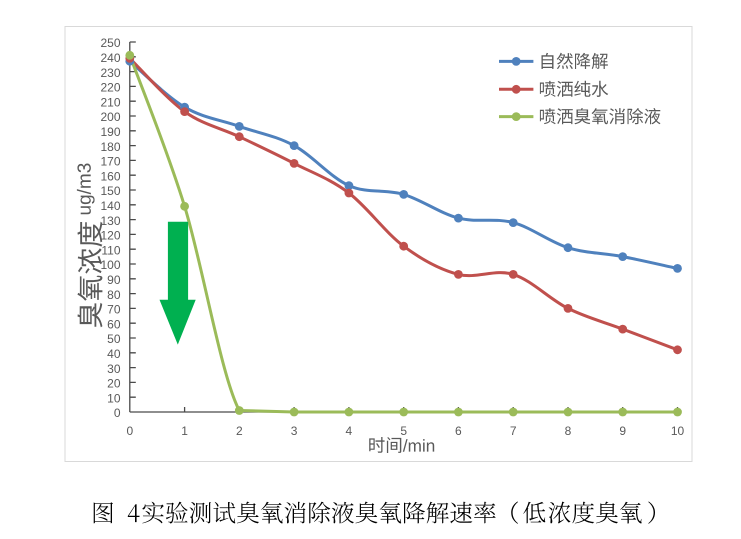 This screenshot has height=539, width=741. I want to click on svg-text: 90, so click(114, 280).